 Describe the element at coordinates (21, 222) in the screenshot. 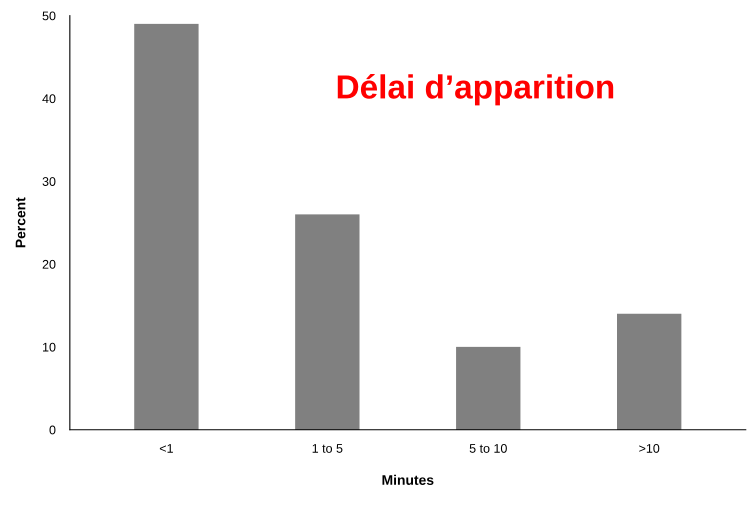

I see `y-axis-title: Percent` at that location.